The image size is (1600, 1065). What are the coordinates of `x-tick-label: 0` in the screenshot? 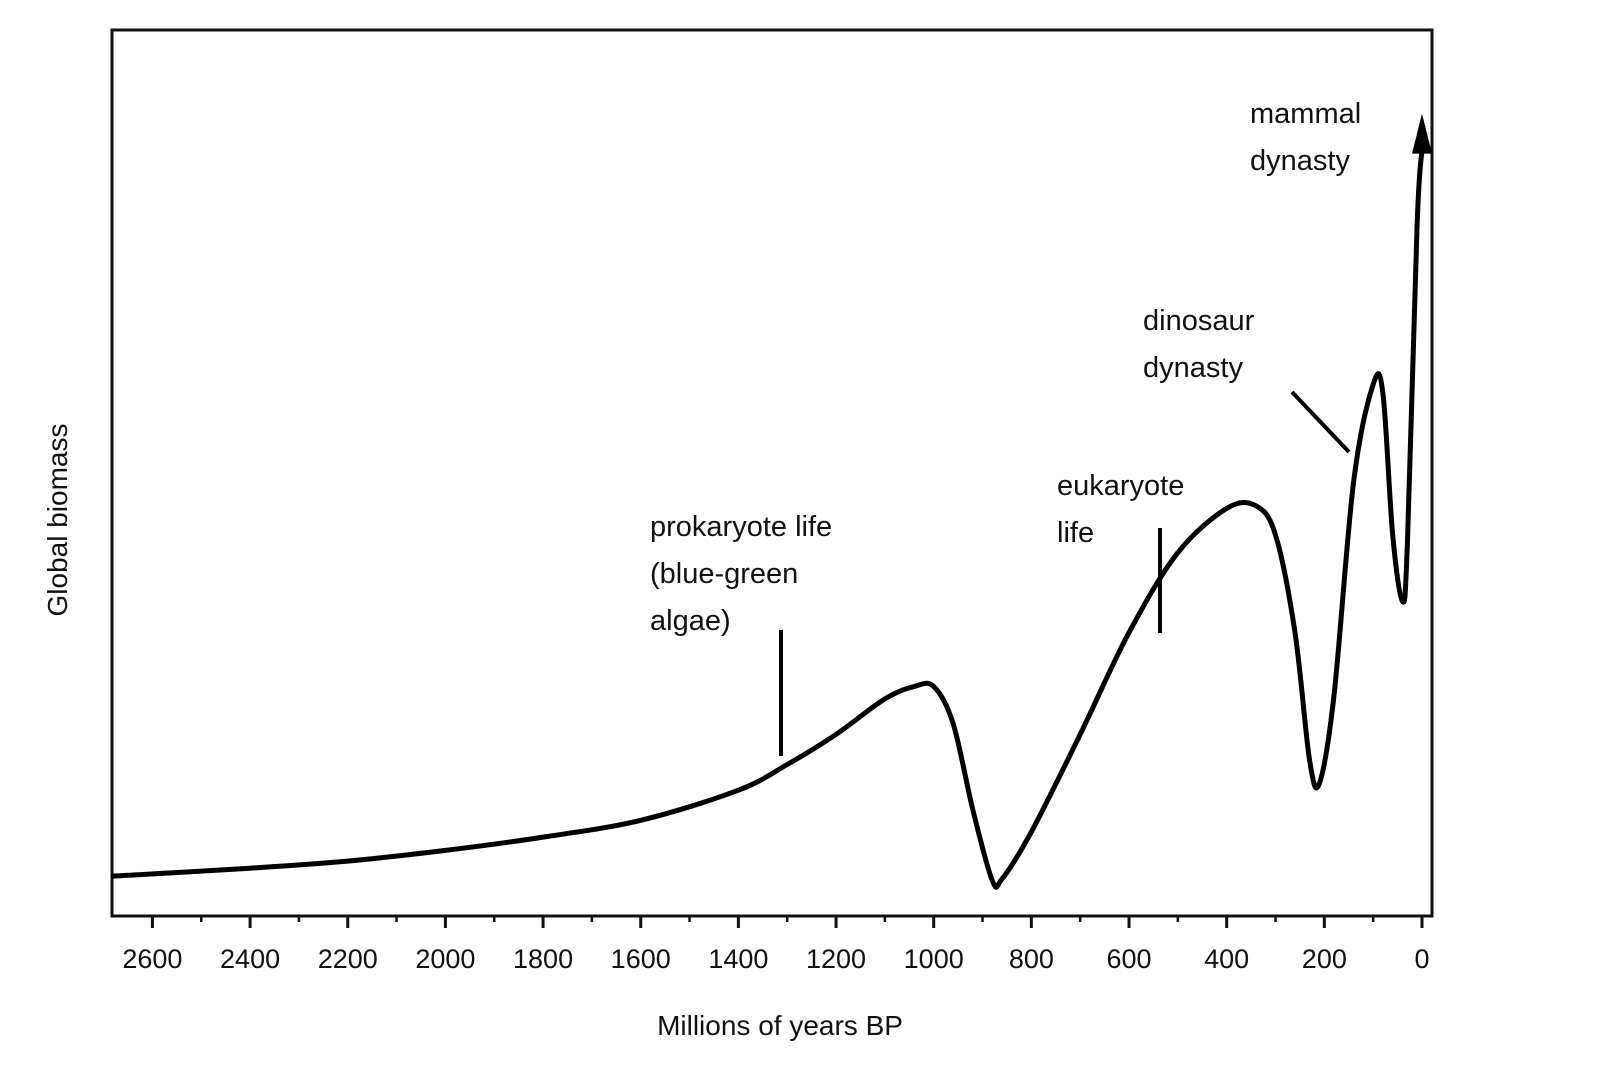 It's located at (1421, 959).